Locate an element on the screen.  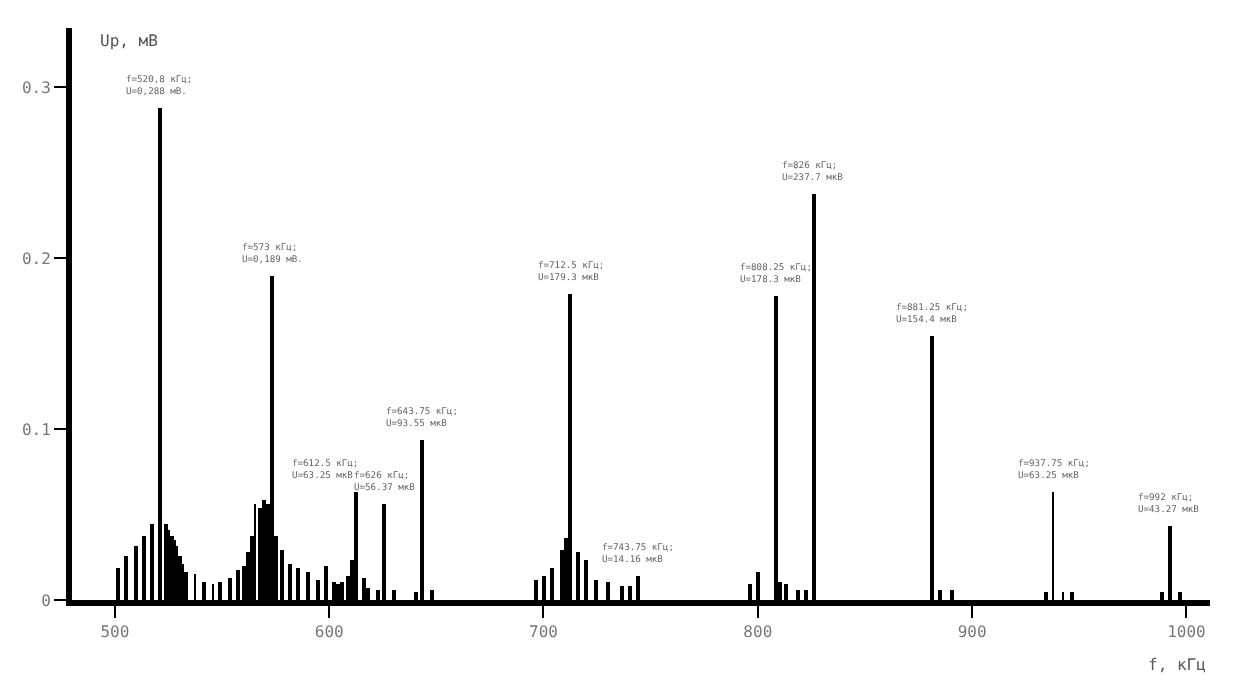
x-axis-title: f, кГц is located at coordinates (1177, 665).